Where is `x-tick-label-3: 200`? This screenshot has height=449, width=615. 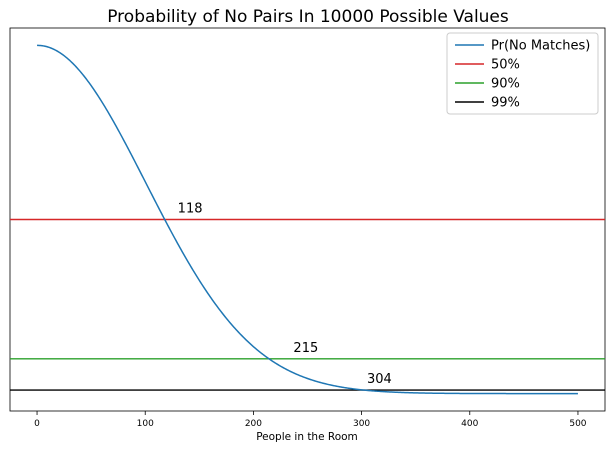
x-tick-label-3: 200 is located at coordinates (253, 424).